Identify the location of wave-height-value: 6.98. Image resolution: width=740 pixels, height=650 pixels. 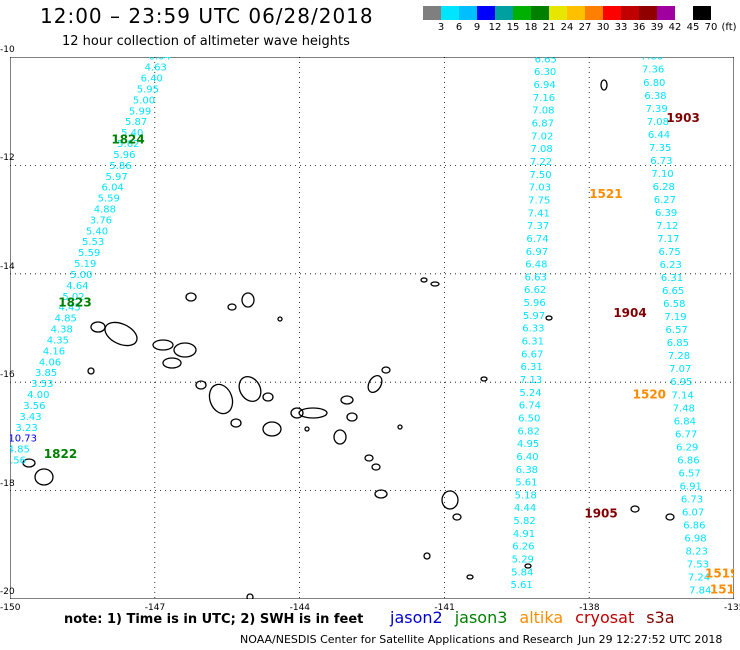
(695, 538).